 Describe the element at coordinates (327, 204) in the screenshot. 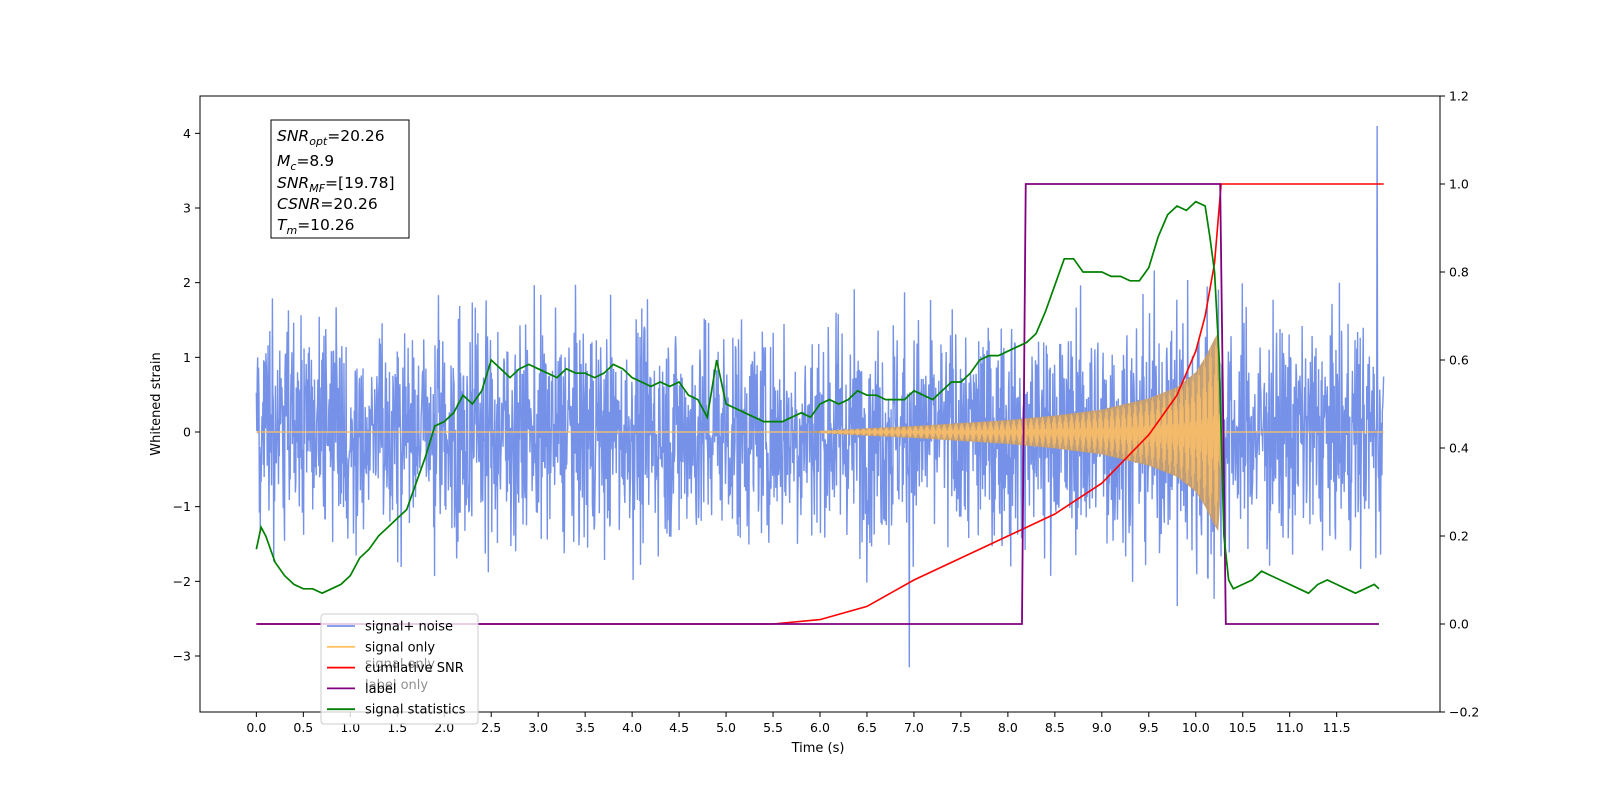

I see `annotation-line: CSNR=20.26` at that location.